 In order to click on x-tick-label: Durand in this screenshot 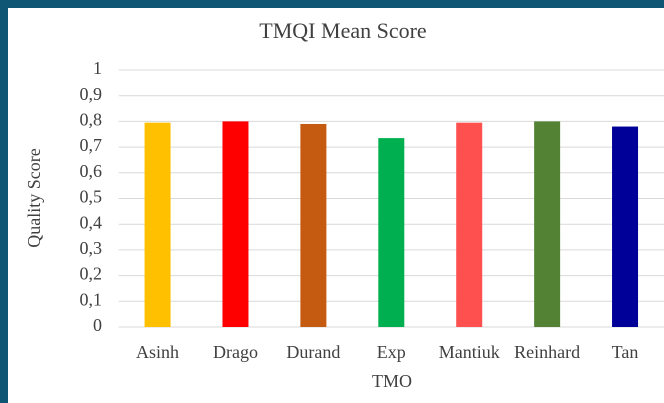, I will do `click(313, 352)`.